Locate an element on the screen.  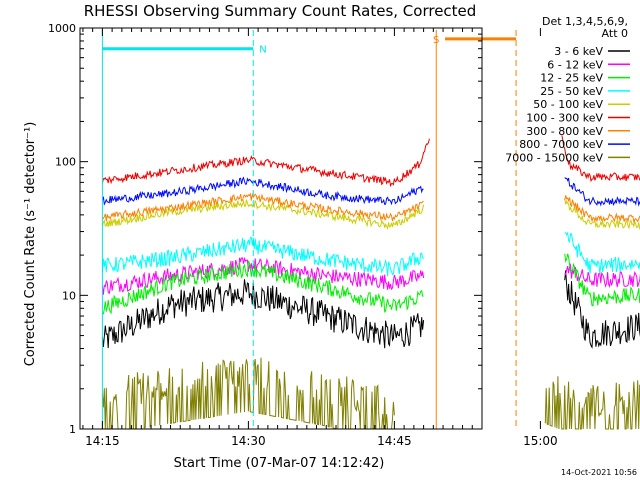
y-tick-label-3: 1000 is located at coordinates (62, 28).